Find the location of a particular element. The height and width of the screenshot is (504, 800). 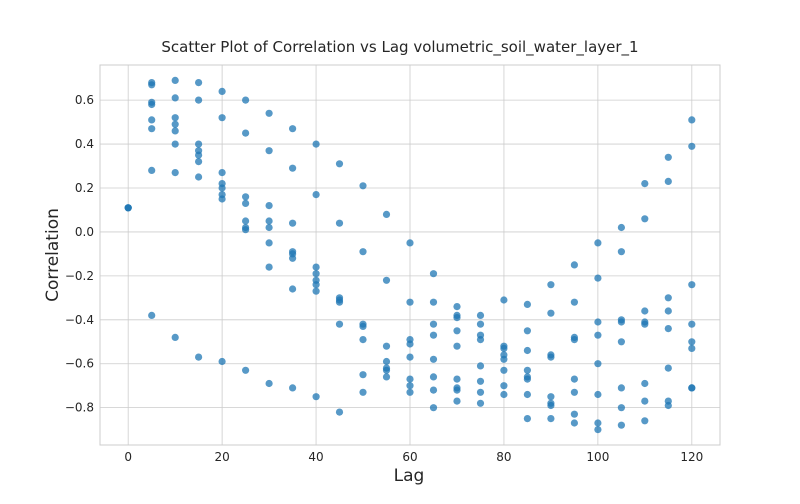

y-tick-label: 0.6 is located at coordinates (84, 100).